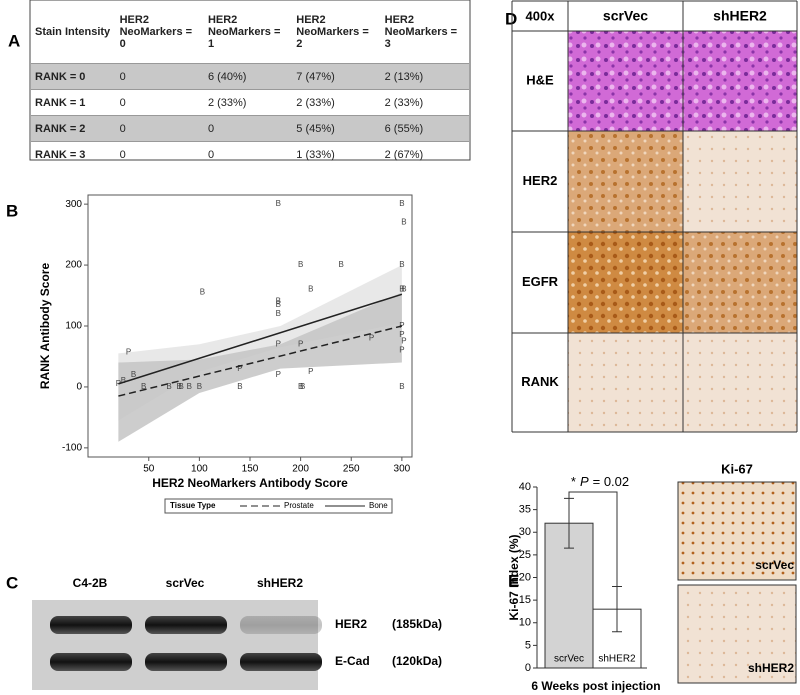 This screenshot has width=800, height=695. Describe the element at coordinates (60, 102) in the screenshot. I see `table-cell: RANK = 1` at that location.